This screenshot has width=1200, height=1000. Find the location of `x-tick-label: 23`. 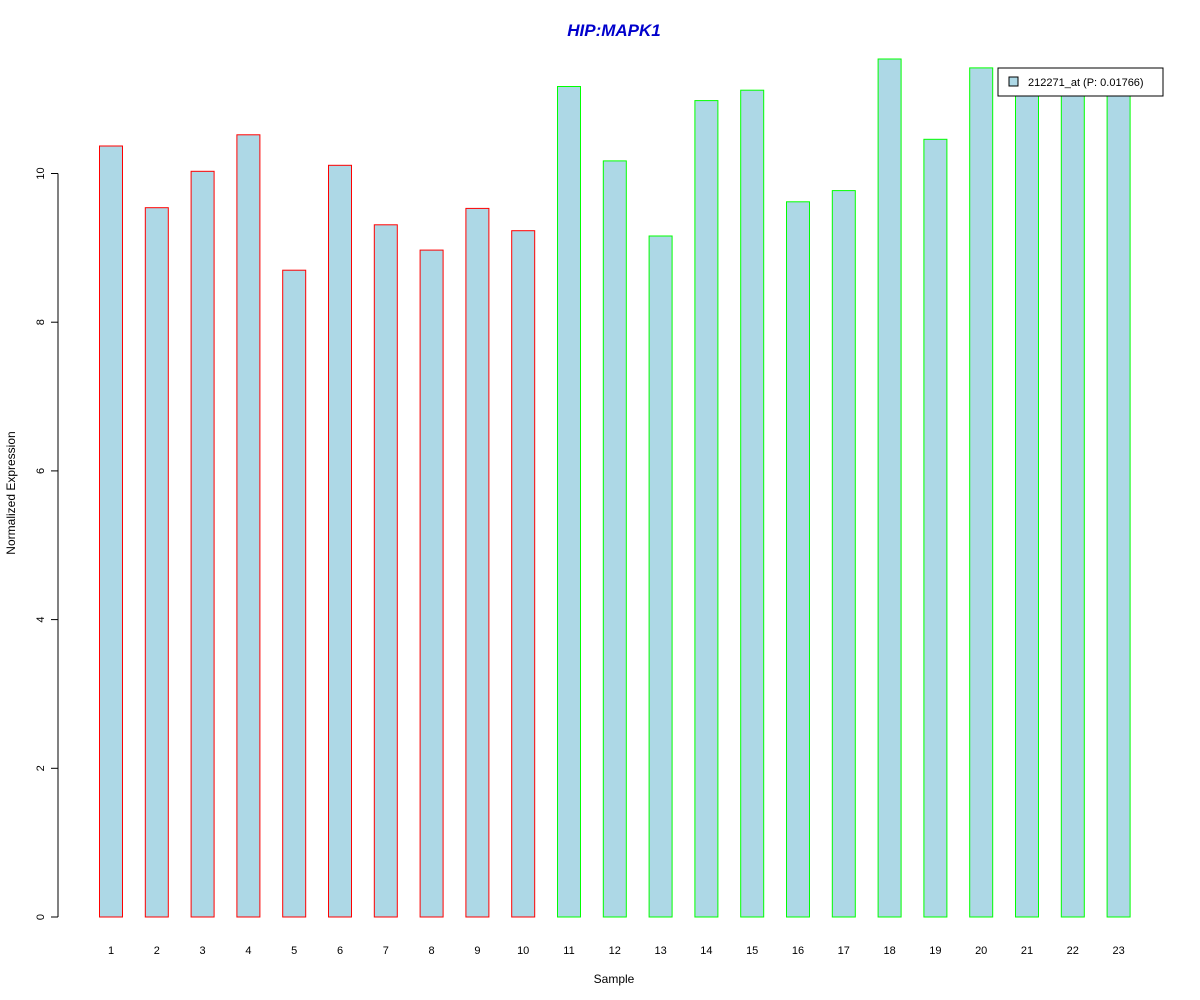

x-tick-label: 23 is located at coordinates (1118, 951).